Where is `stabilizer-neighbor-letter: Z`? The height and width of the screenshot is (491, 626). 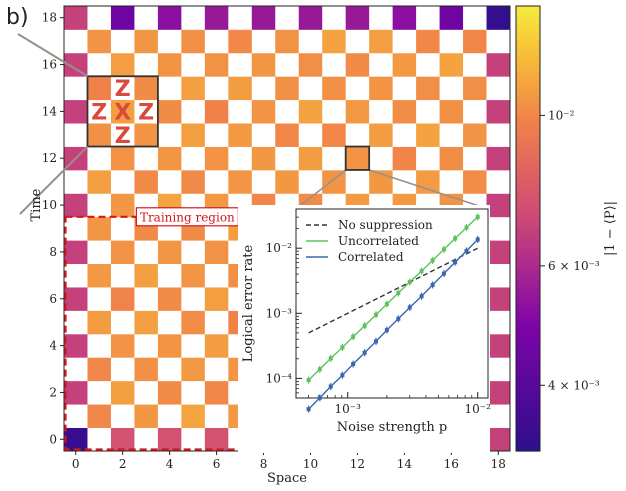 stabilizer-neighbor-letter: Z is located at coordinates (146, 112).